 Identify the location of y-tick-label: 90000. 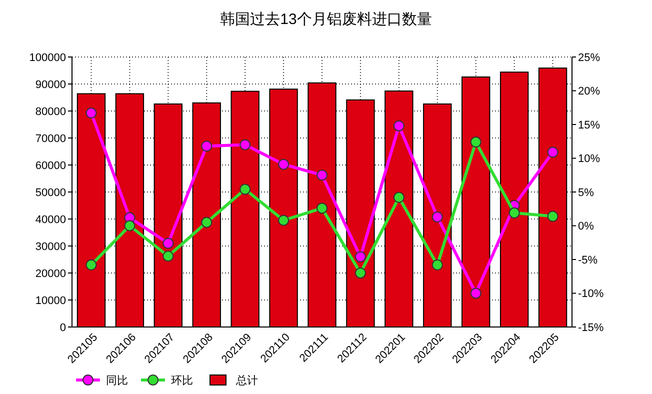
(50, 84).